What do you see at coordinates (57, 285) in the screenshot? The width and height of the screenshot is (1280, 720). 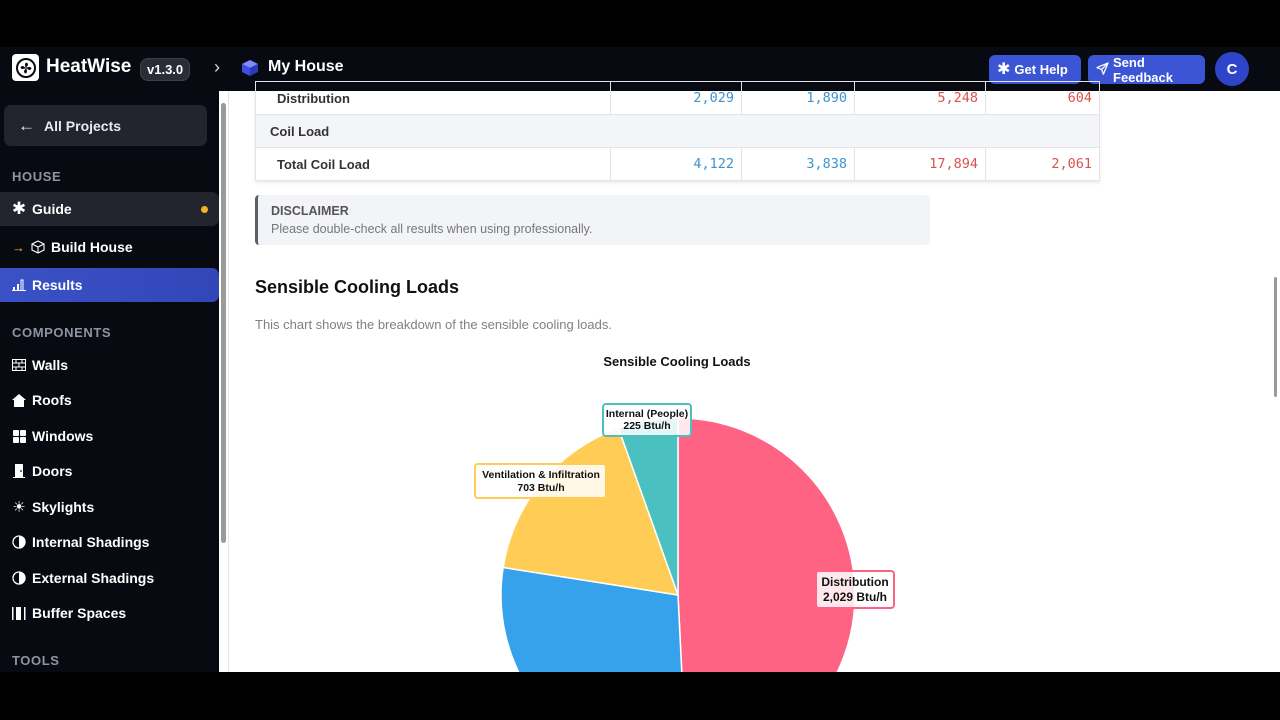 I see `sidebar-item-label: Results` at bounding box center [57, 285].